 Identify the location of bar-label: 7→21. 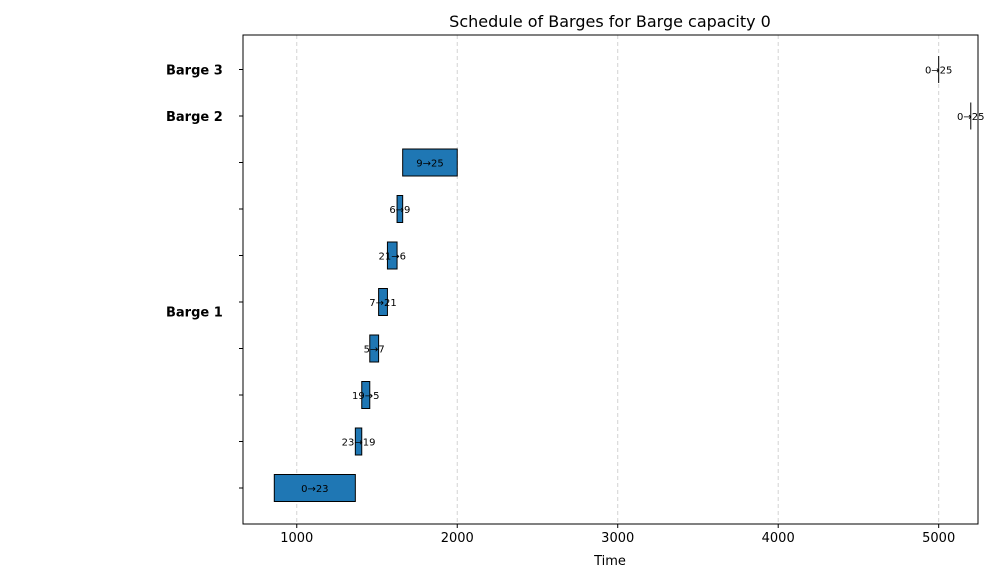
(382, 303).